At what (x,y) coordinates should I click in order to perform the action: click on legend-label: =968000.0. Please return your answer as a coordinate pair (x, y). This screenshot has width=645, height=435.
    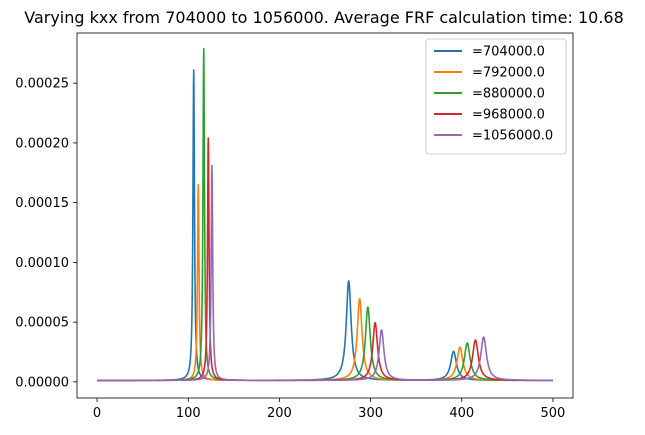
    Looking at the image, I should click on (508, 115).